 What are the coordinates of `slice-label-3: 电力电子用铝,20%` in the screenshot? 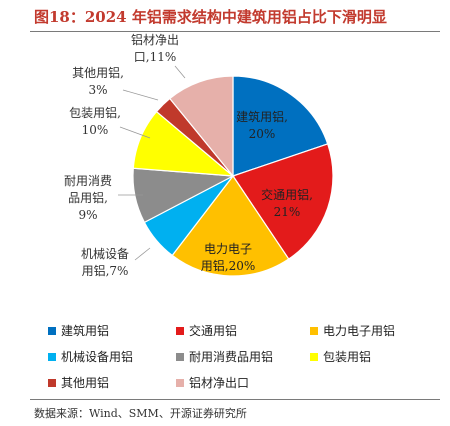 It's located at (228, 257).